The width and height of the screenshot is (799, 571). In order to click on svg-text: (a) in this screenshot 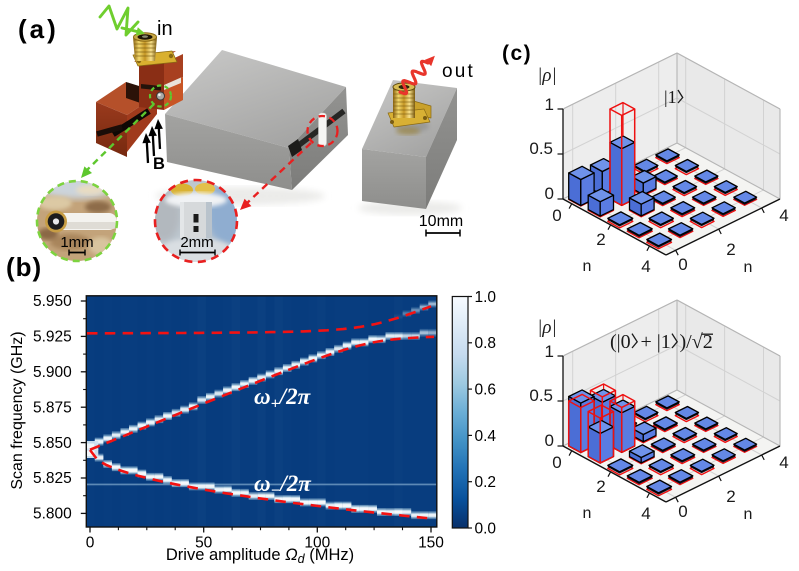, I will do `click(38, 29)`.